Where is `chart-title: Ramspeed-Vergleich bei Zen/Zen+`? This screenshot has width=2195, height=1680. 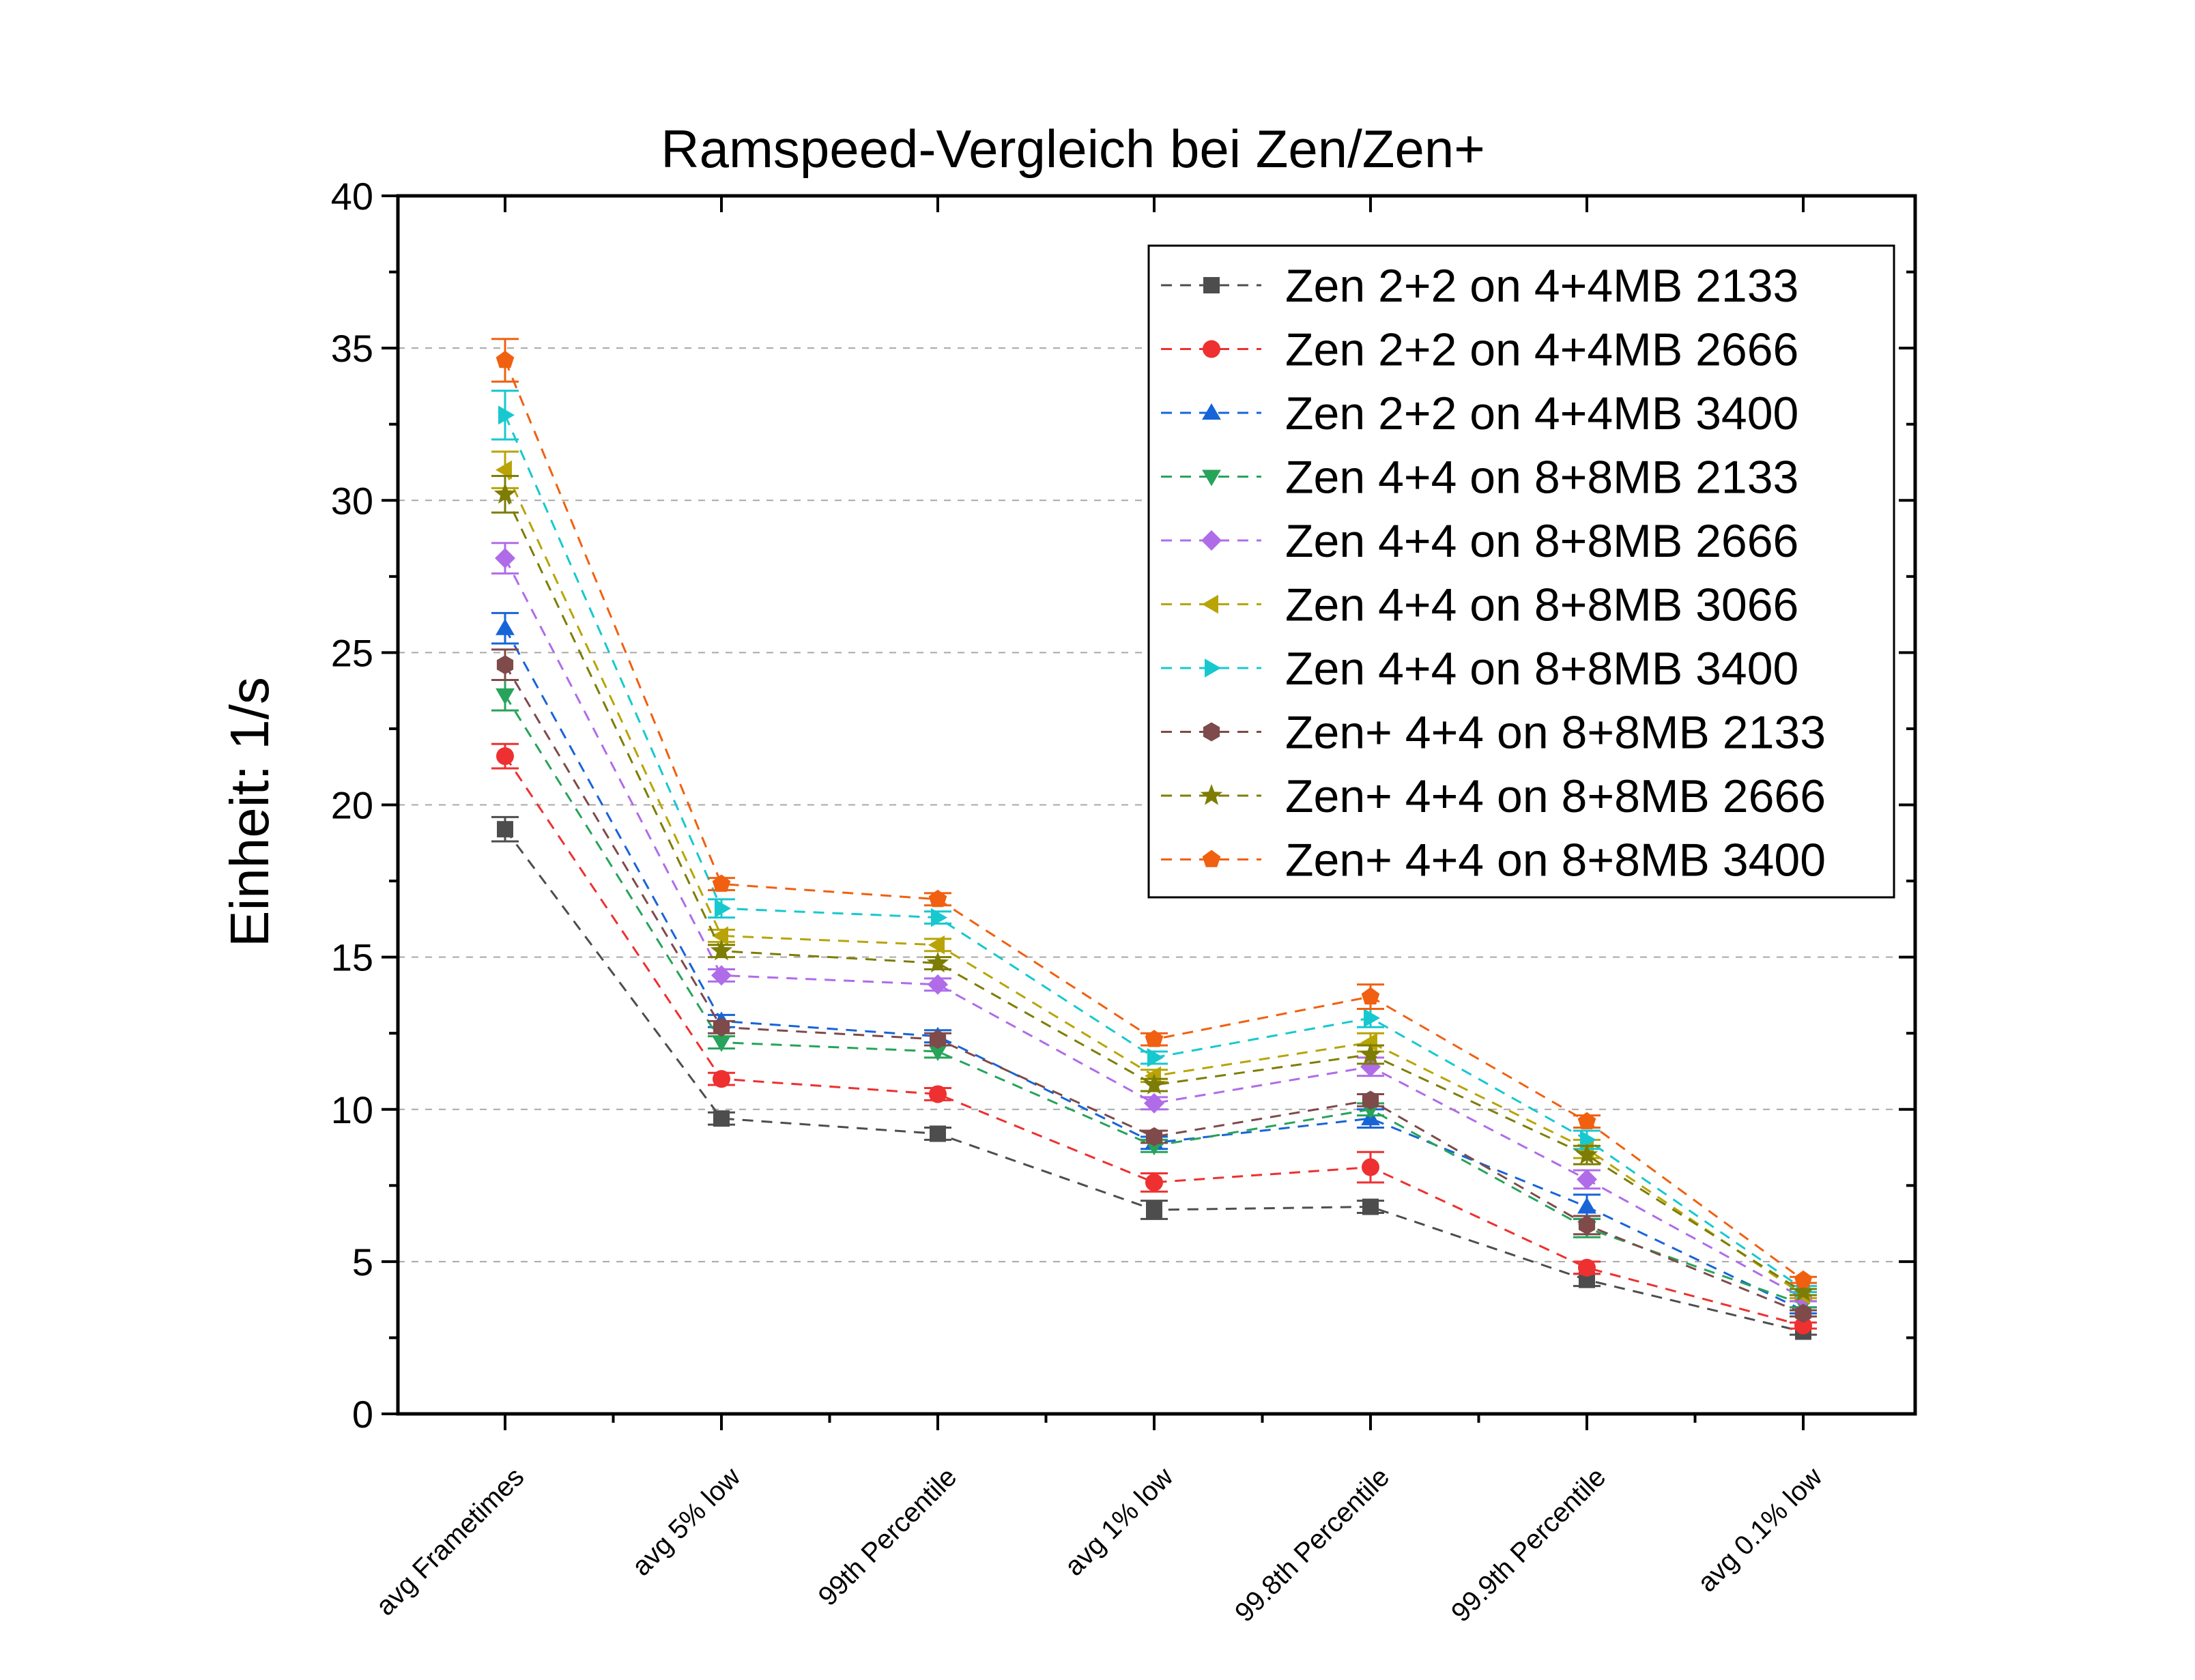 chart-title: Ramspeed-Vergleich bei Zen/Zen+ is located at coordinates (1073, 149).